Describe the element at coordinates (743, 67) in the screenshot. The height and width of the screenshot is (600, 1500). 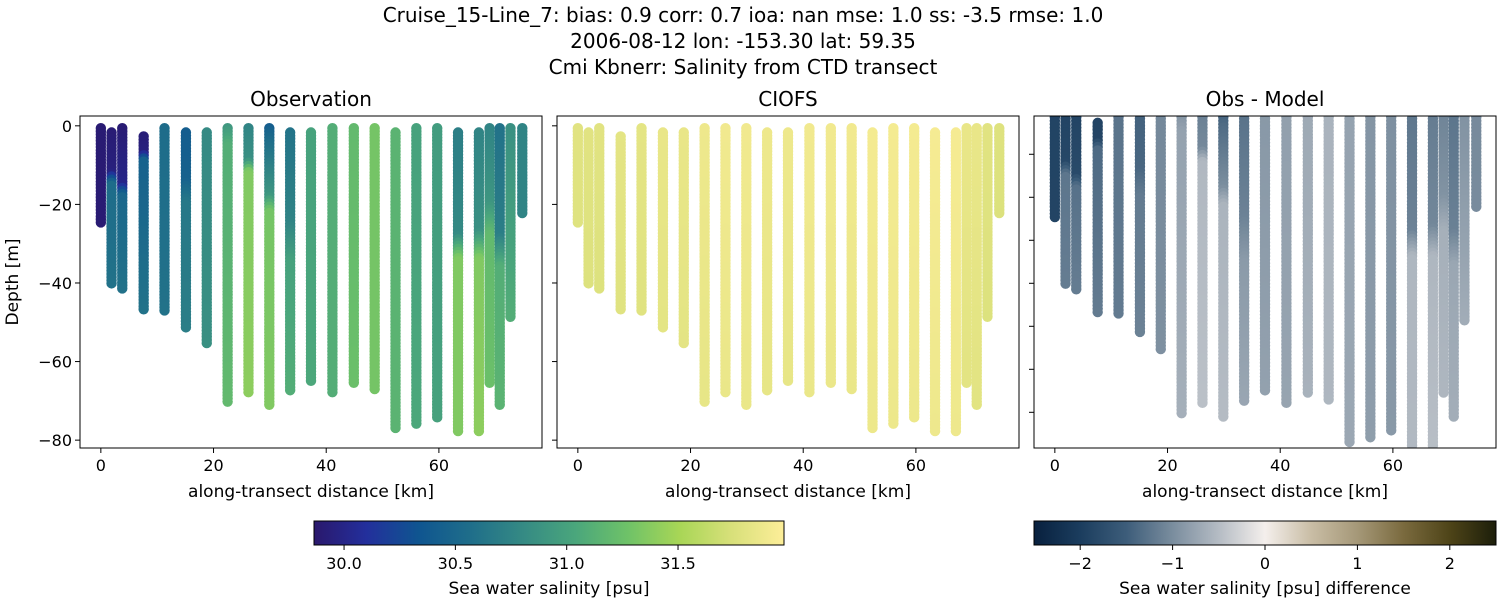
I see `figure-title-line-3: Cmi Kbnerr: Salinity from CTD transect` at that location.